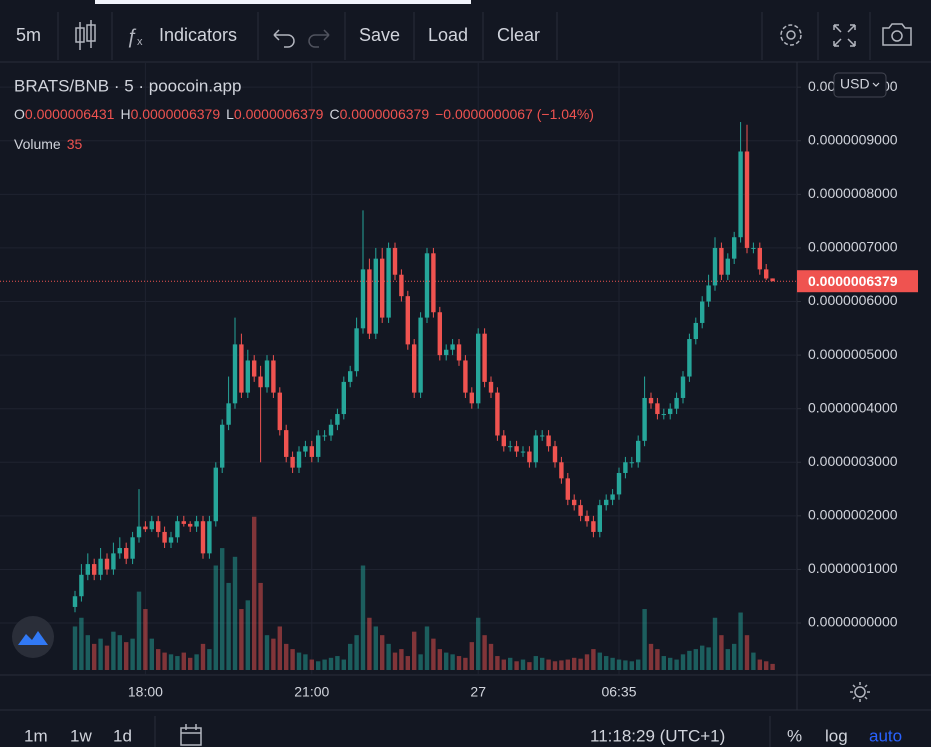  Describe the element at coordinates (853, 568) in the screenshot. I see `y-tick-label: 0.0000001000` at that location.